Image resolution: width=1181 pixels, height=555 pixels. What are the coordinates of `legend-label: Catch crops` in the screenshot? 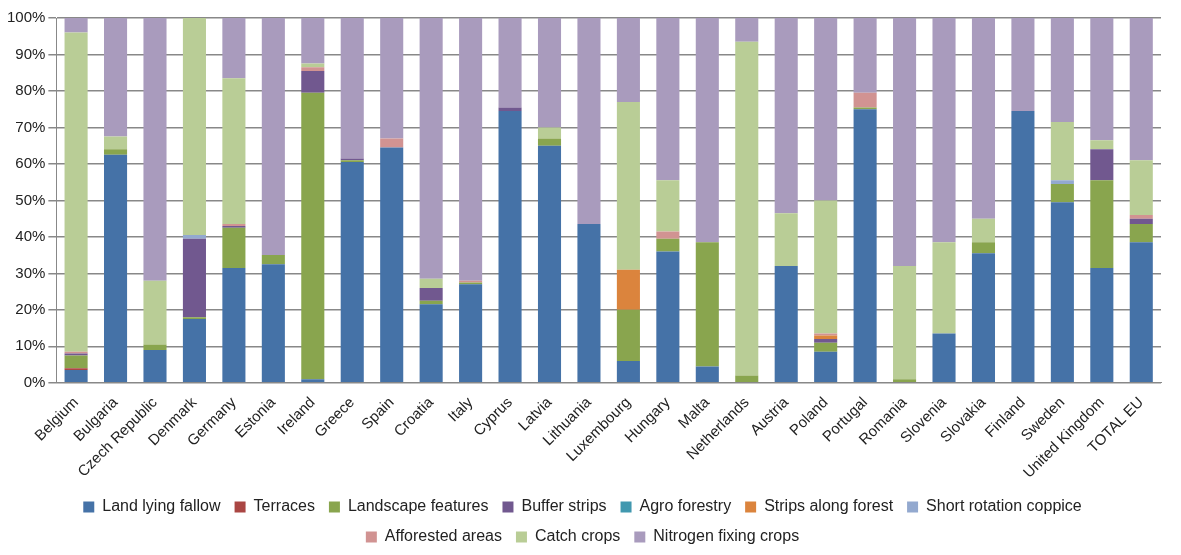 It's located at (577, 536).